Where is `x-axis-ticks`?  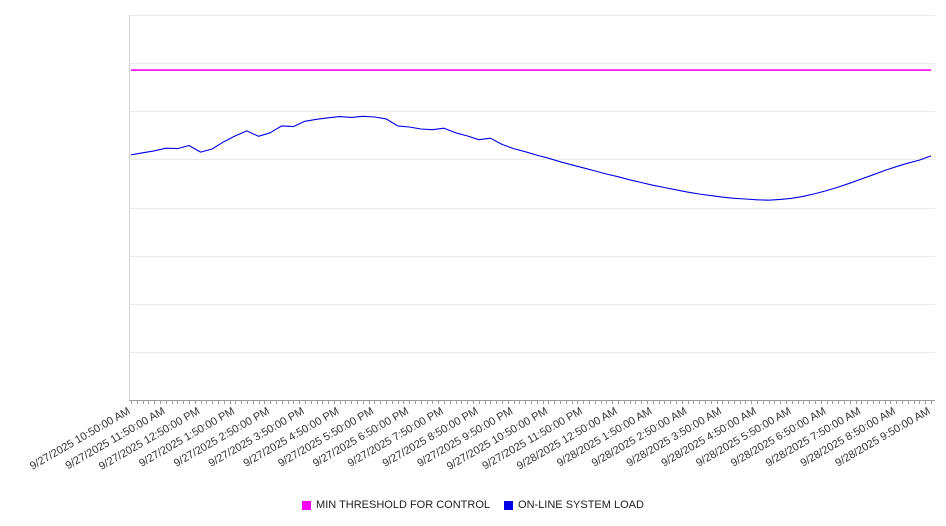
x-axis-ticks is located at coordinates (531, 402).